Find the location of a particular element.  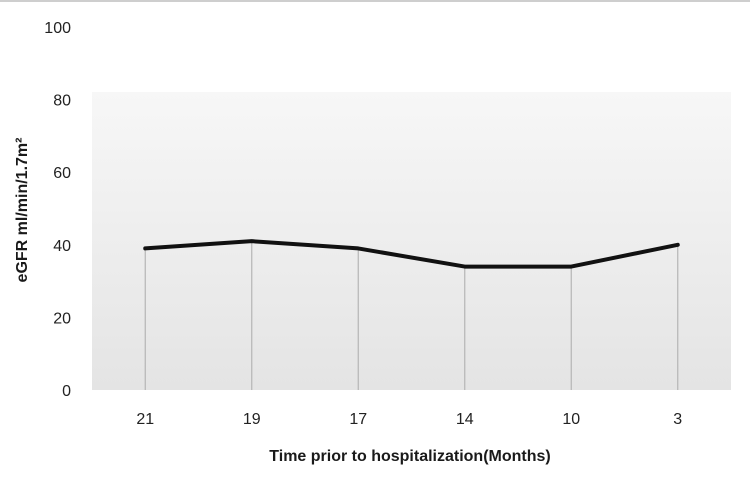

y-tick-label: 100 is located at coordinates (57, 28).